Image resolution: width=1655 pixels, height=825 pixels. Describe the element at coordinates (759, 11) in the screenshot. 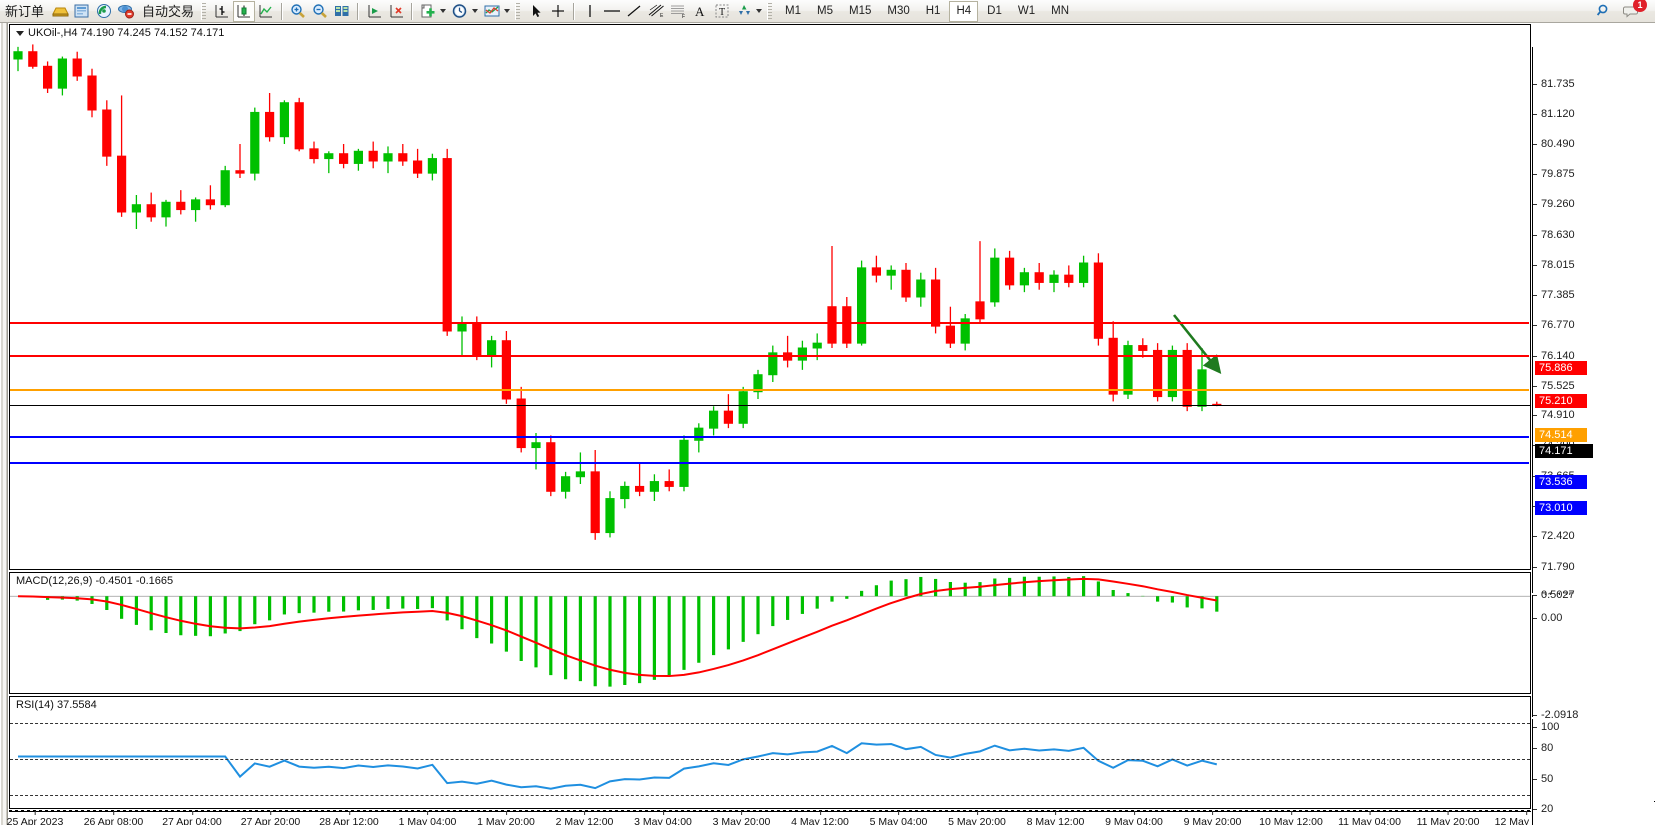

I see `shapes-dropdown-caret` at that location.